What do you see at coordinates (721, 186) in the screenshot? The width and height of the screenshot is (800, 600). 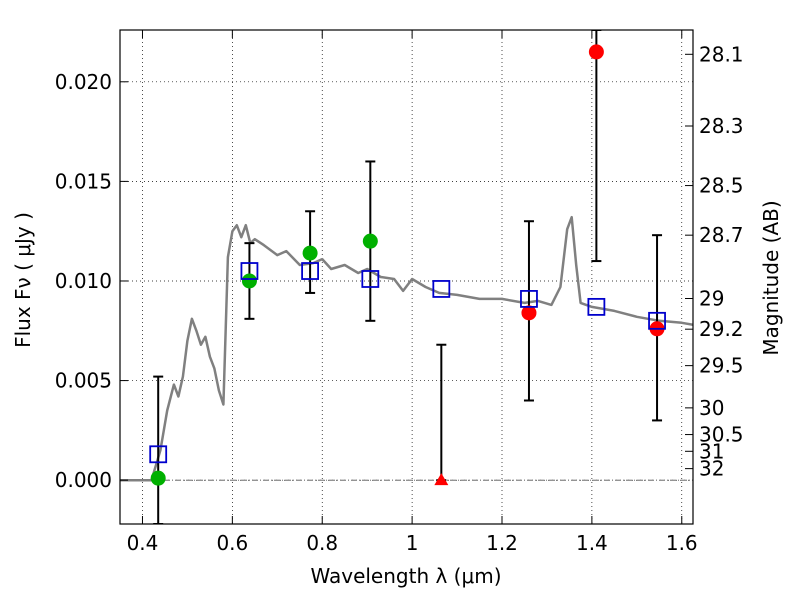 I see `mag-tick-label-2: 28.5` at bounding box center [721, 186].